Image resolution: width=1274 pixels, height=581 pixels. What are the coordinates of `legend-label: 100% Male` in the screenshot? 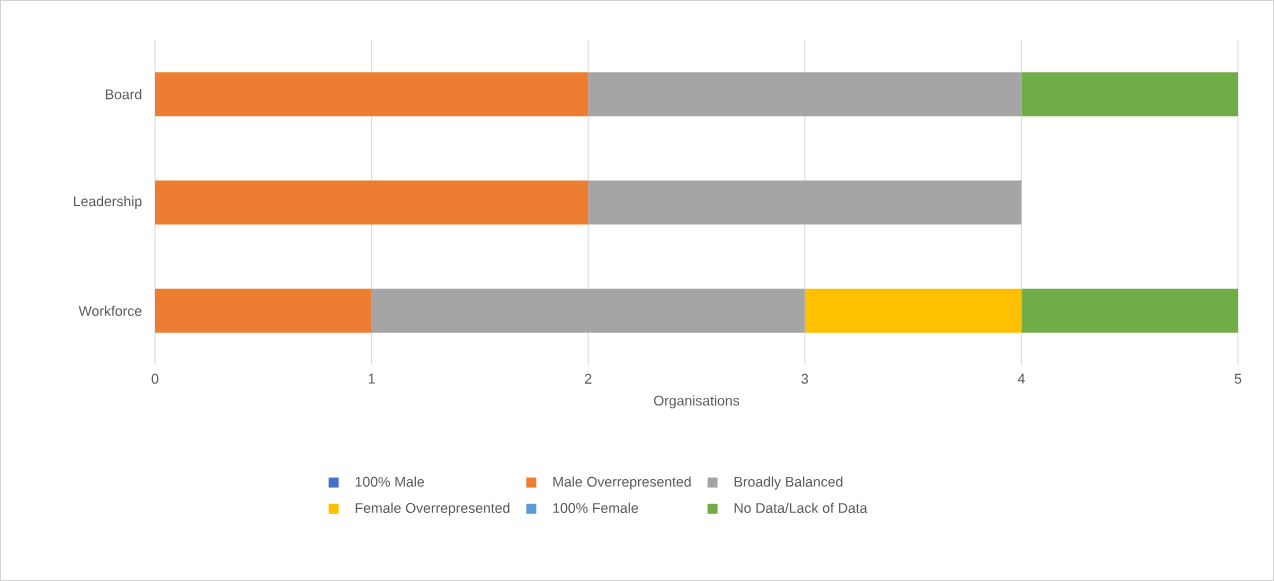 It's located at (390, 481).